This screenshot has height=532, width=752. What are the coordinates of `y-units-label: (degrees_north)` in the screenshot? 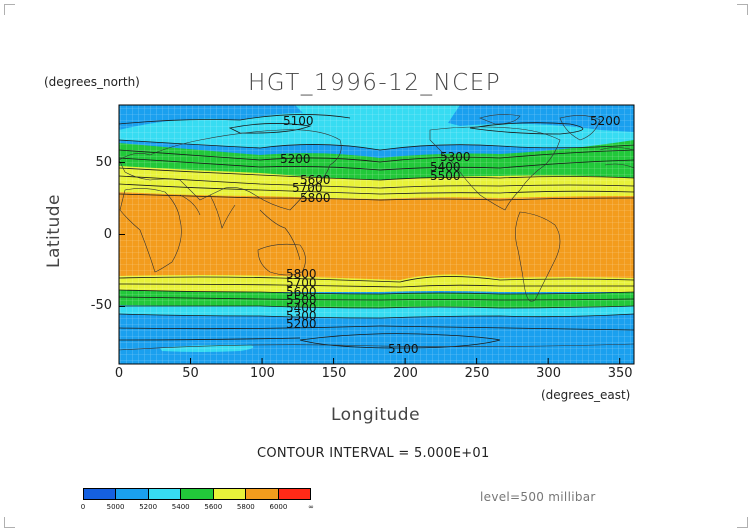 It's located at (92, 82).